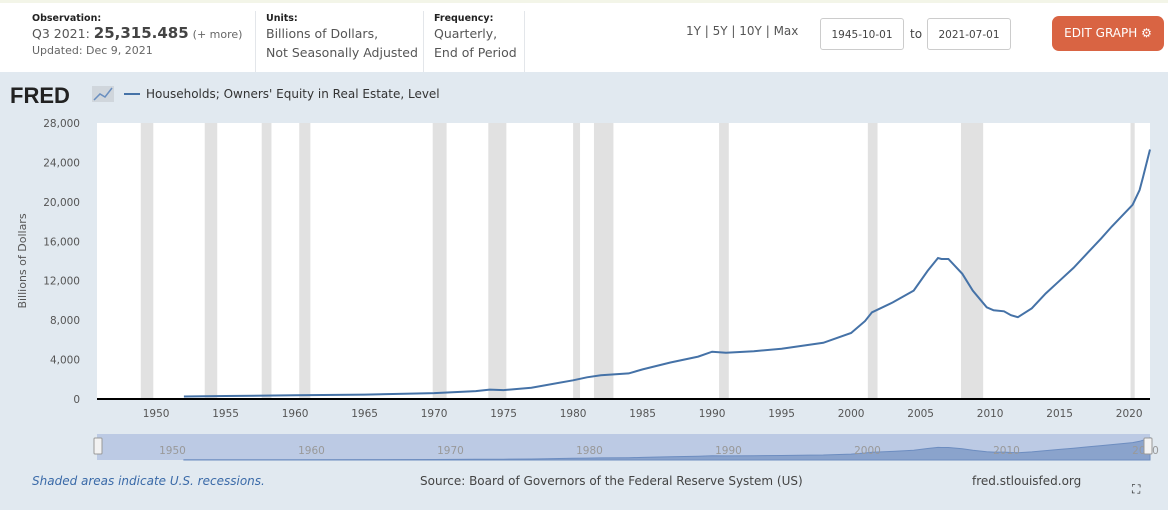 This screenshot has height=510, width=1168. I want to click on observation-value: 25,315.485, so click(141, 33).